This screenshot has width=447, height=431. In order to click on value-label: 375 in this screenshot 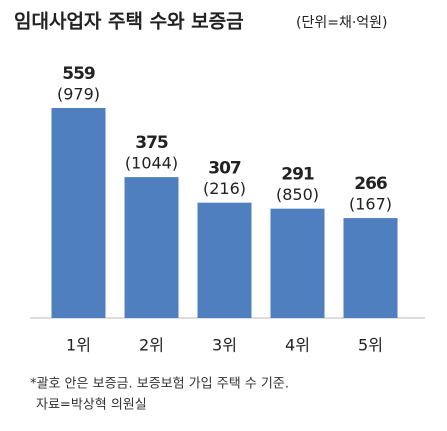, I will do `click(151, 143)`.